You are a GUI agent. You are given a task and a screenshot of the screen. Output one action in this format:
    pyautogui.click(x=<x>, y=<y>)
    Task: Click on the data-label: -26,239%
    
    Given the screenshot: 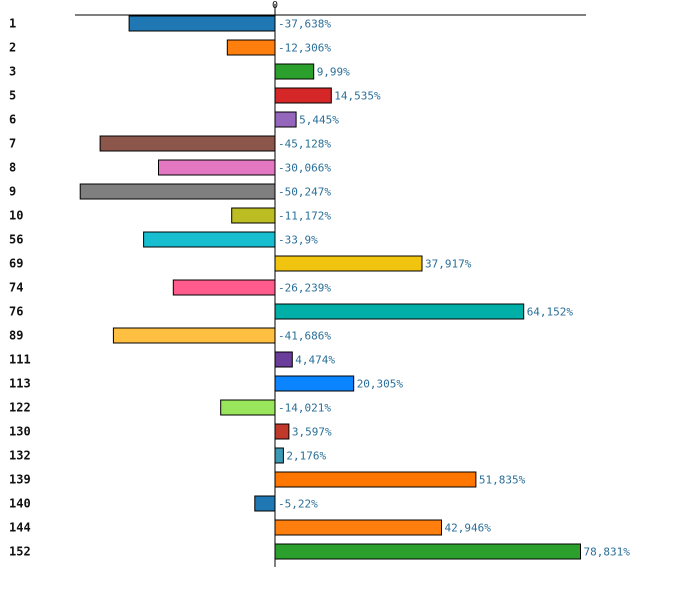 What is the action you would take?
    pyautogui.click(x=304, y=288)
    